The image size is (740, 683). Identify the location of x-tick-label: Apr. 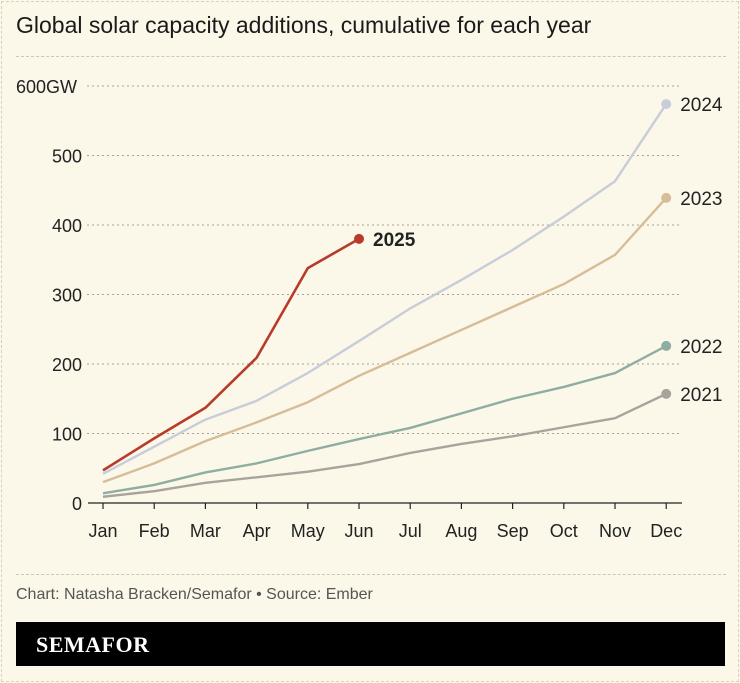
(257, 531).